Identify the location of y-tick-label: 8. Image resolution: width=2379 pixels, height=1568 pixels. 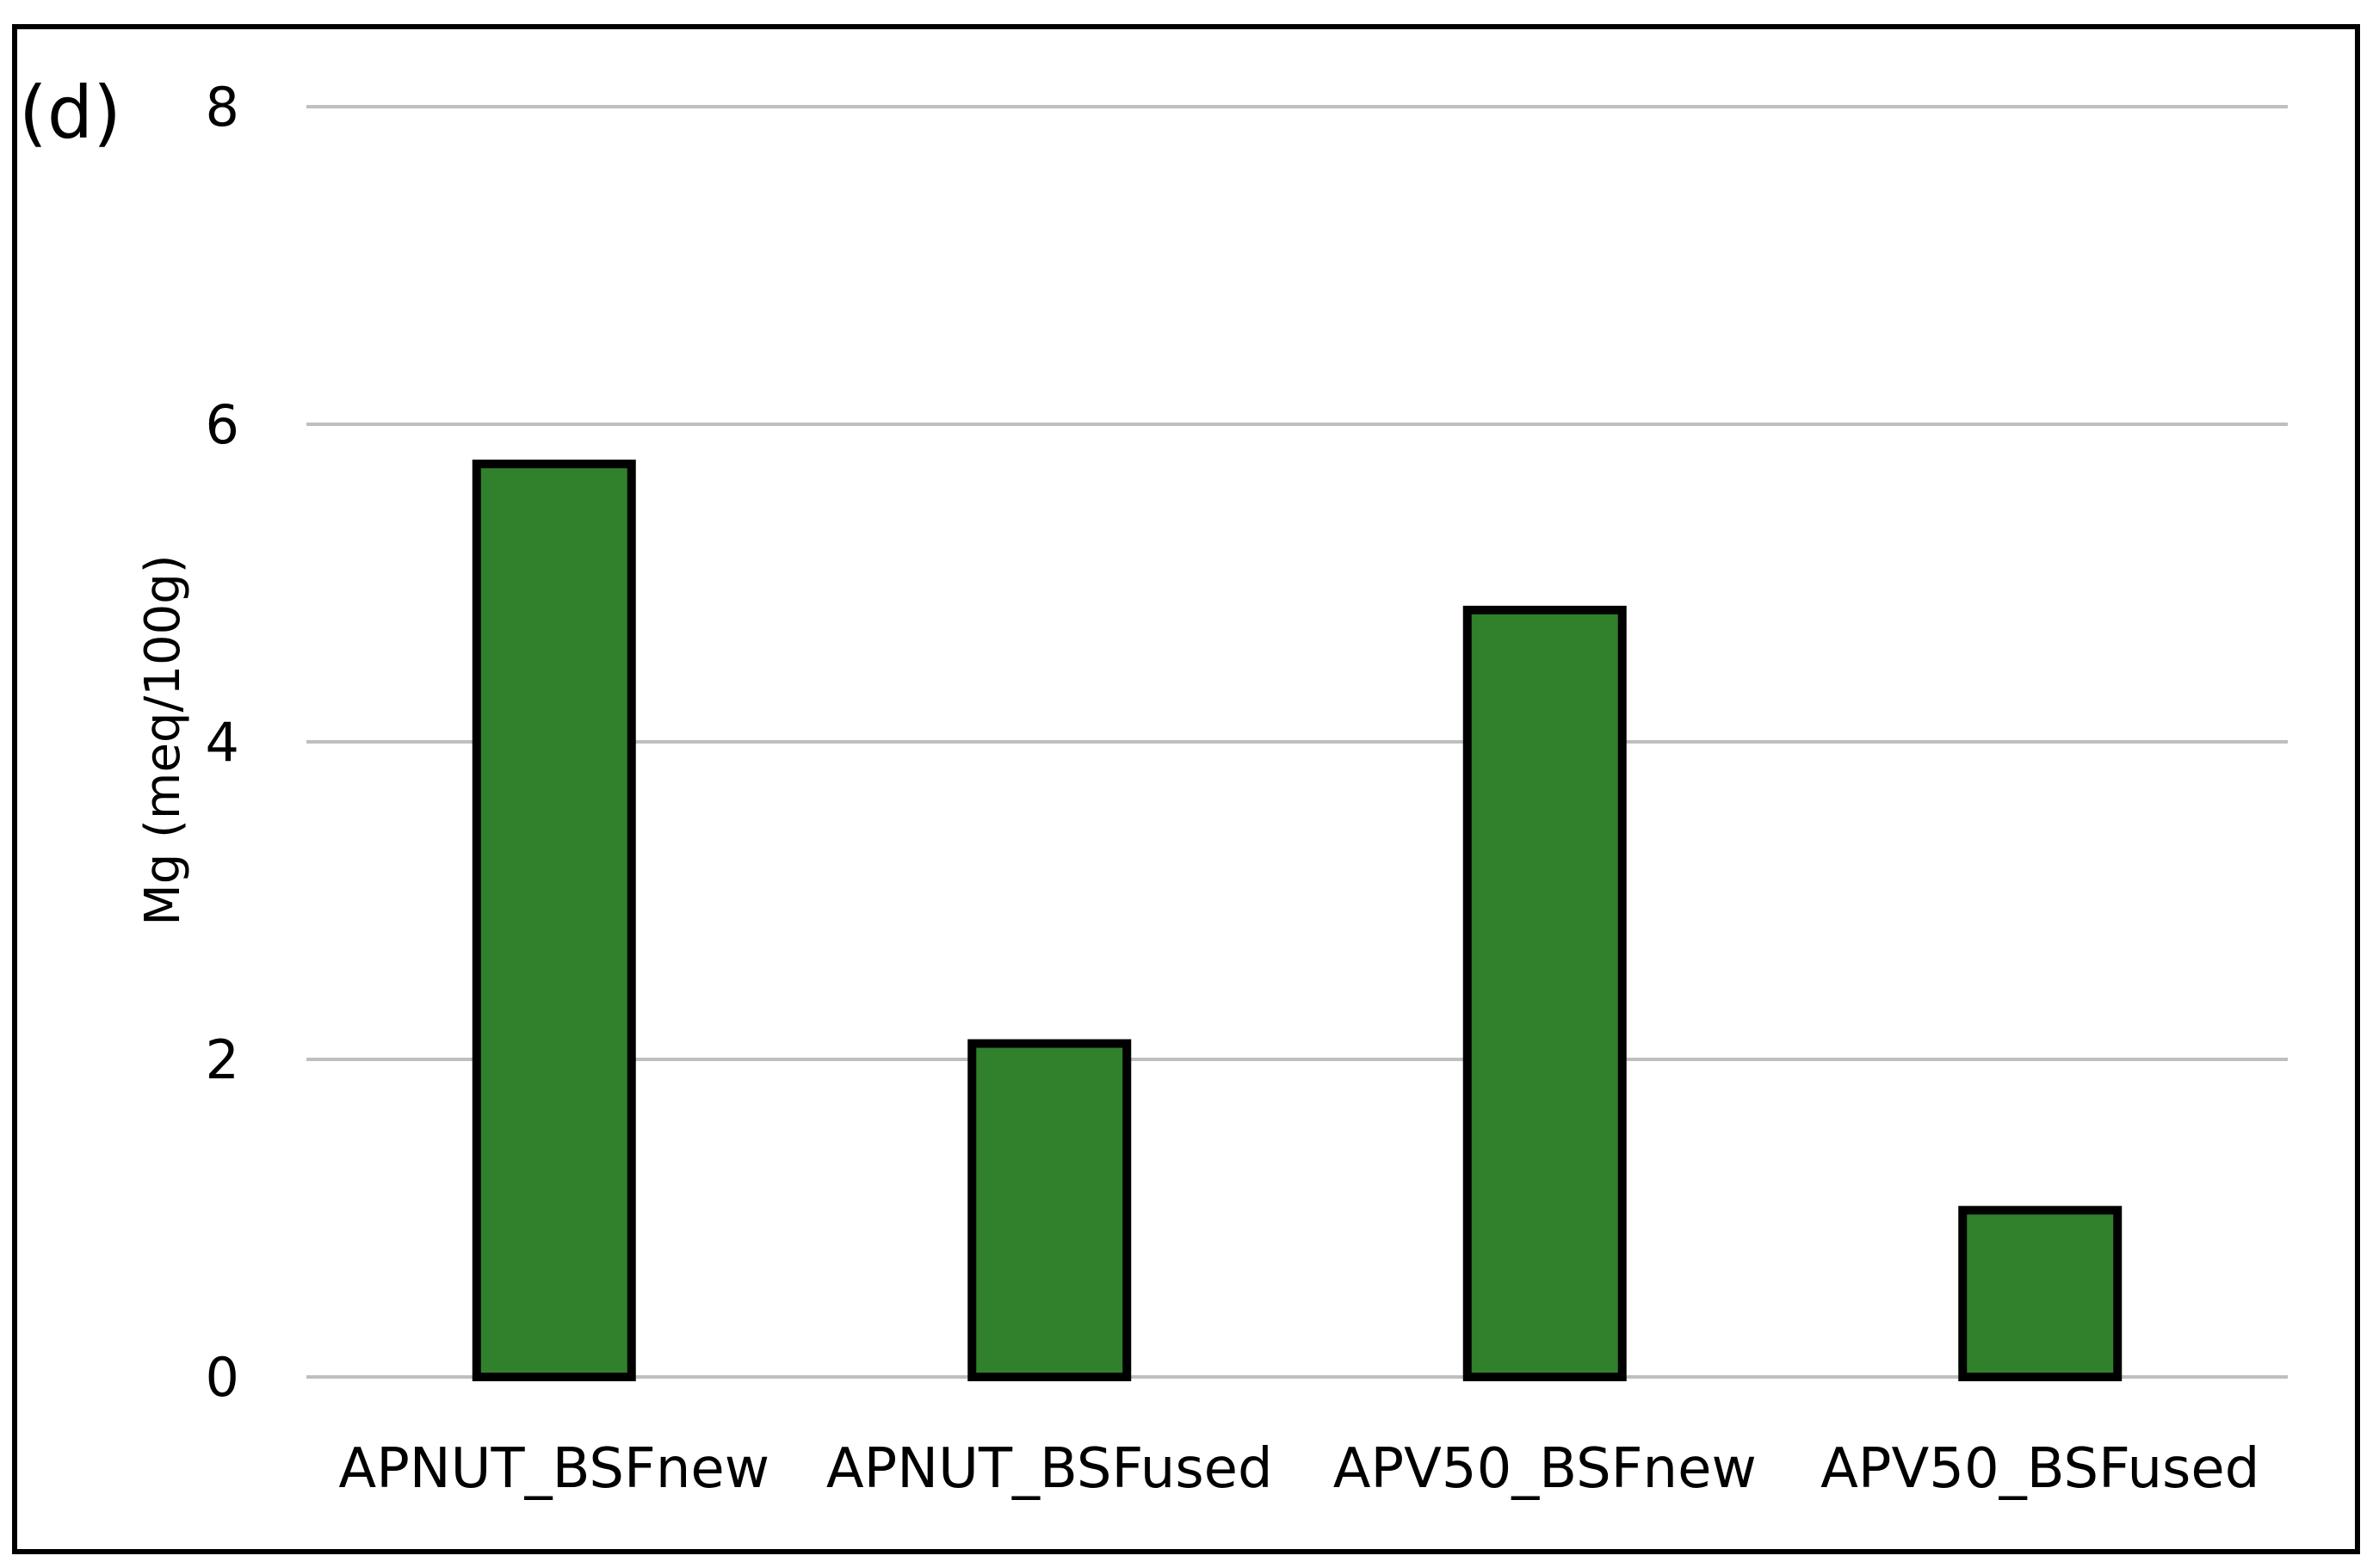
(222, 107).